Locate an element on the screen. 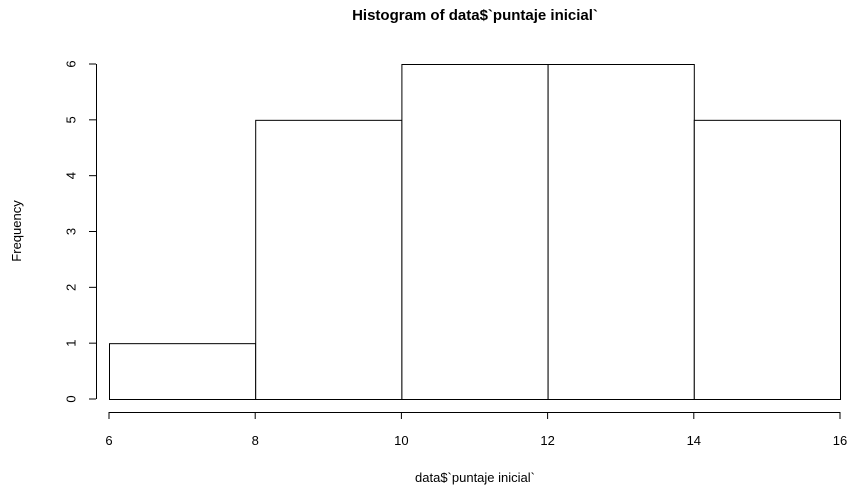  y-tick-label: 3 is located at coordinates (71, 231).